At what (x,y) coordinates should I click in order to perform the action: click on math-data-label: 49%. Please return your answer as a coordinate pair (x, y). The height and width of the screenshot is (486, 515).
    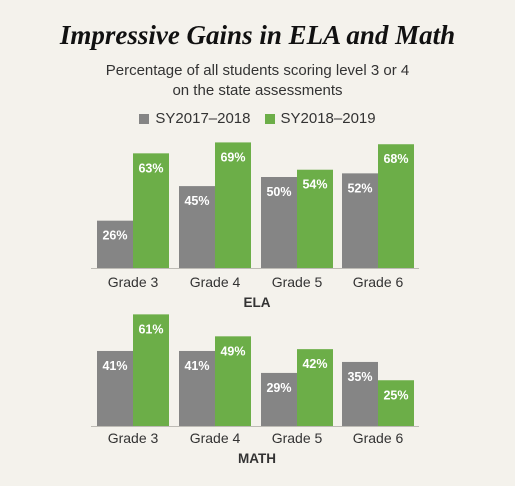
    Looking at the image, I should click on (232, 351).